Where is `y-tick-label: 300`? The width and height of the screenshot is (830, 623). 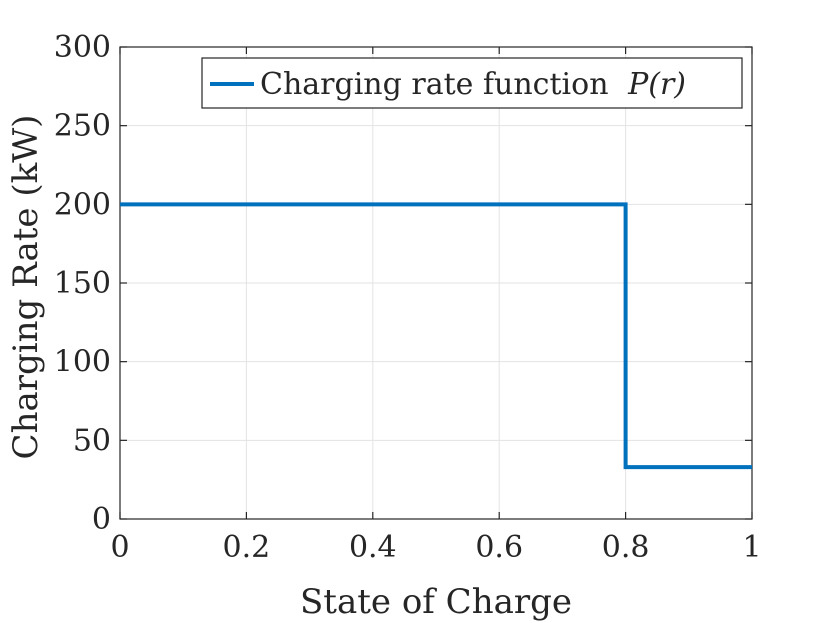 y-tick-label: 300 is located at coordinates (82, 47).